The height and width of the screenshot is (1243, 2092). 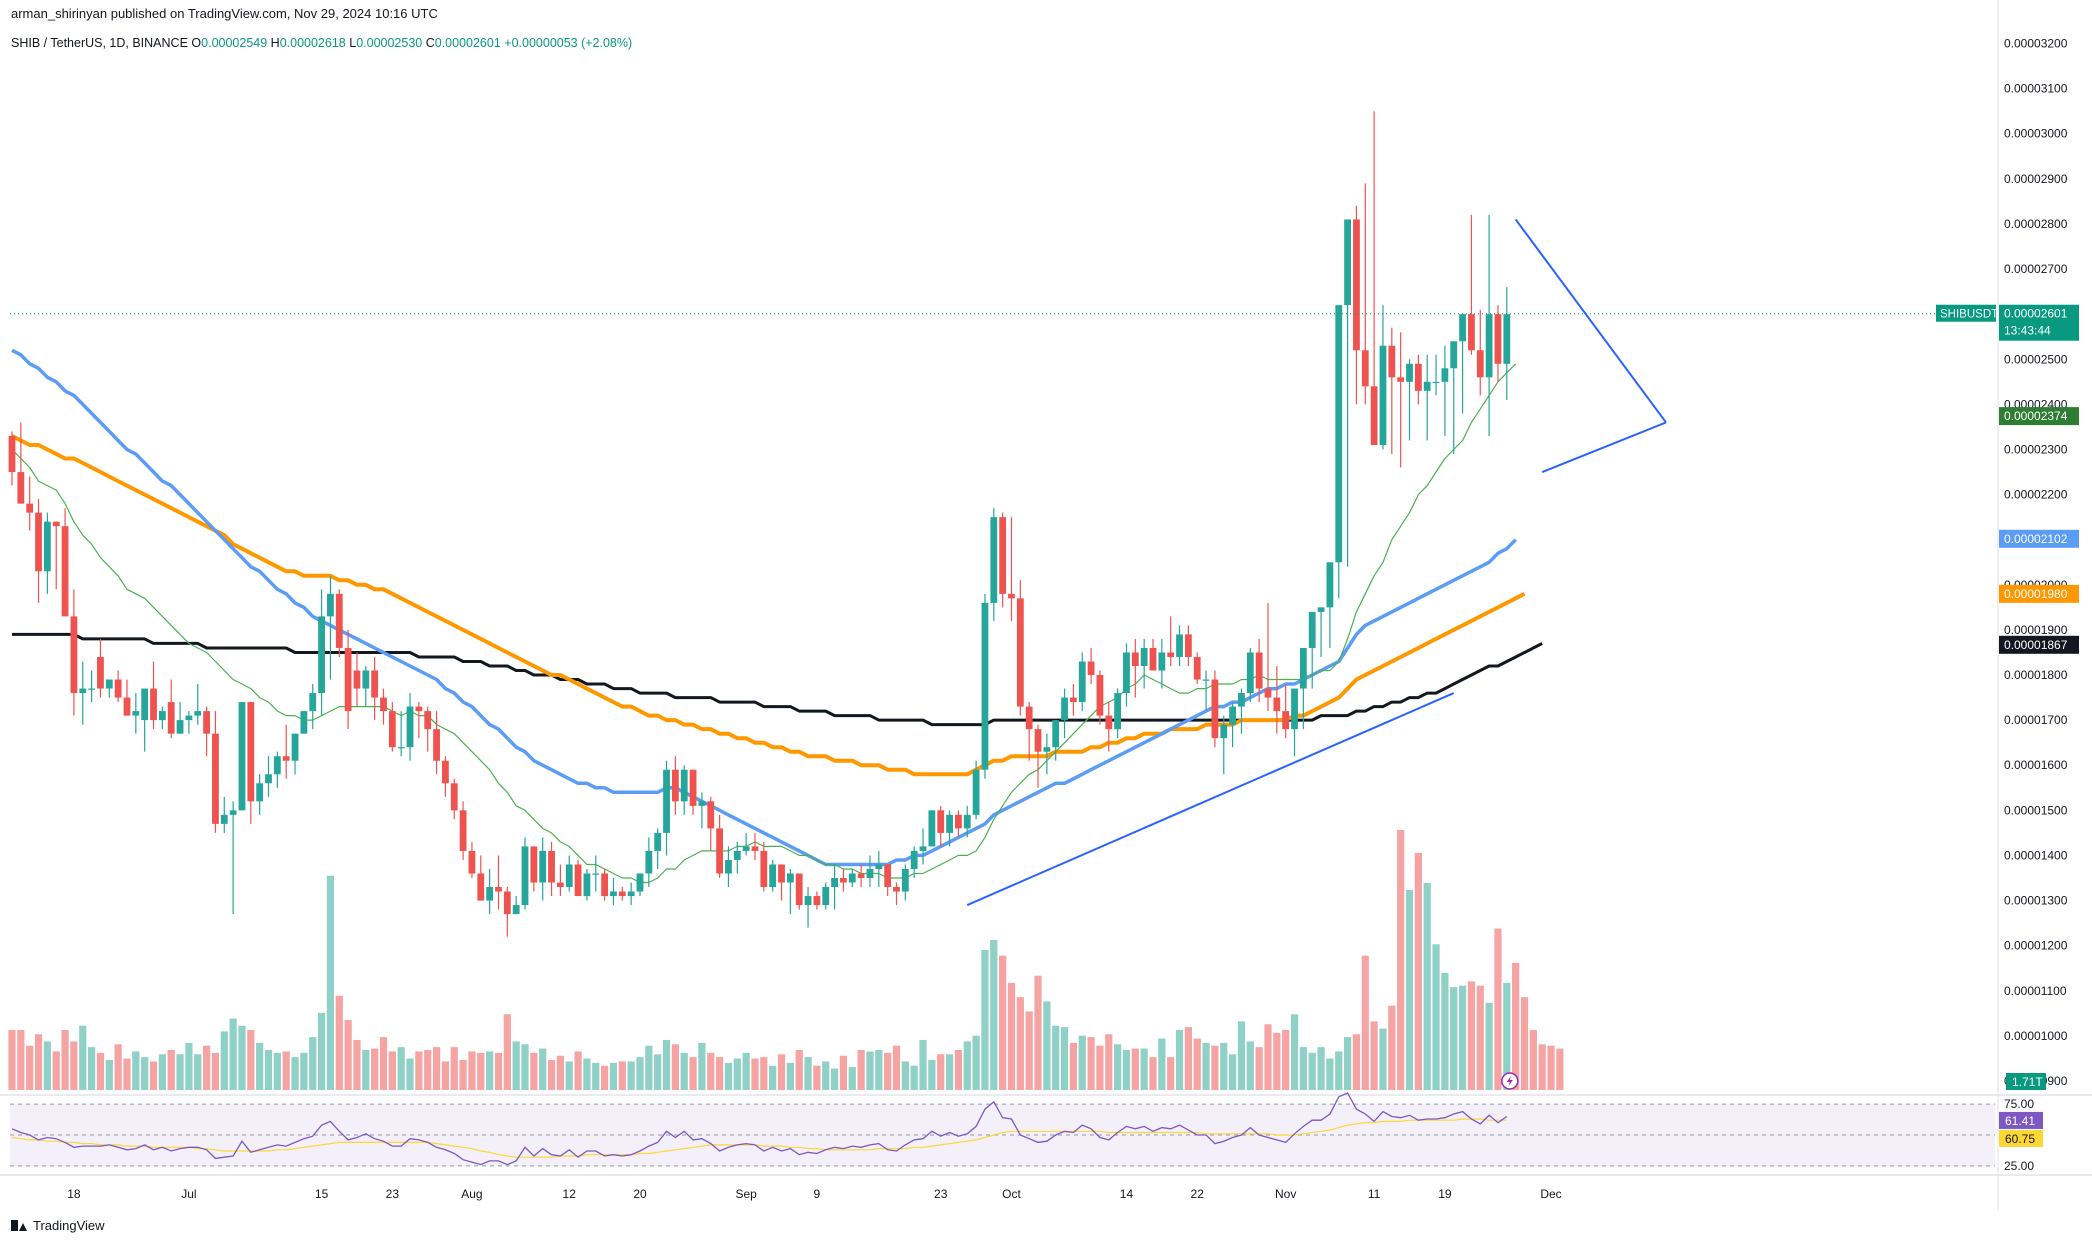 I want to click on tradingview-brand: TradingView, so click(x=58, y=1225).